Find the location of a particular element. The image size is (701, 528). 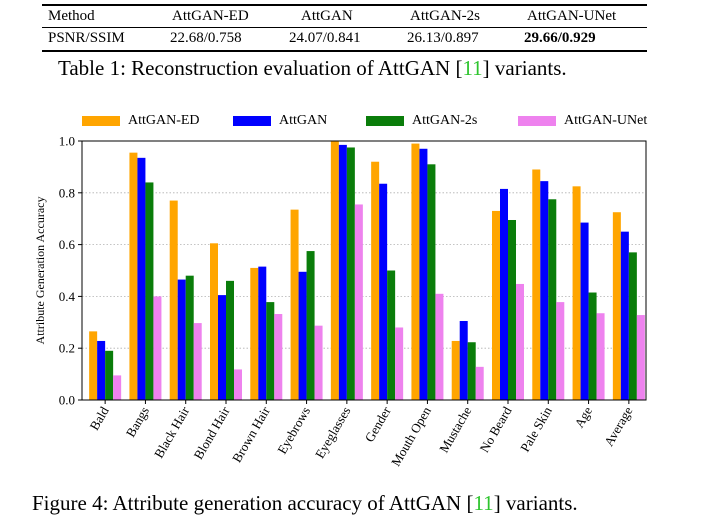

x-tick-label: Age is located at coordinates (583, 417).